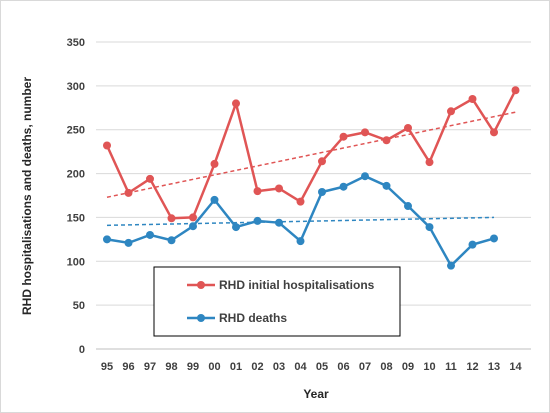 This screenshot has height=413, width=550. Describe the element at coordinates (316, 394) in the screenshot. I see `x-axis-title: Year` at that location.